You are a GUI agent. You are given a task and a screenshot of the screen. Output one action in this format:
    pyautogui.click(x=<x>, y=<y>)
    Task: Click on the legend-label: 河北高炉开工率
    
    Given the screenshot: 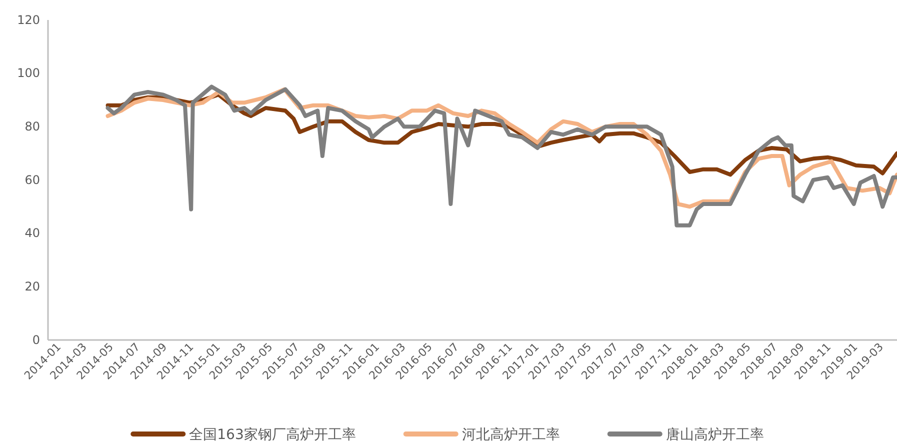 What is the action you would take?
    pyautogui.click(x=511, y=435)
    